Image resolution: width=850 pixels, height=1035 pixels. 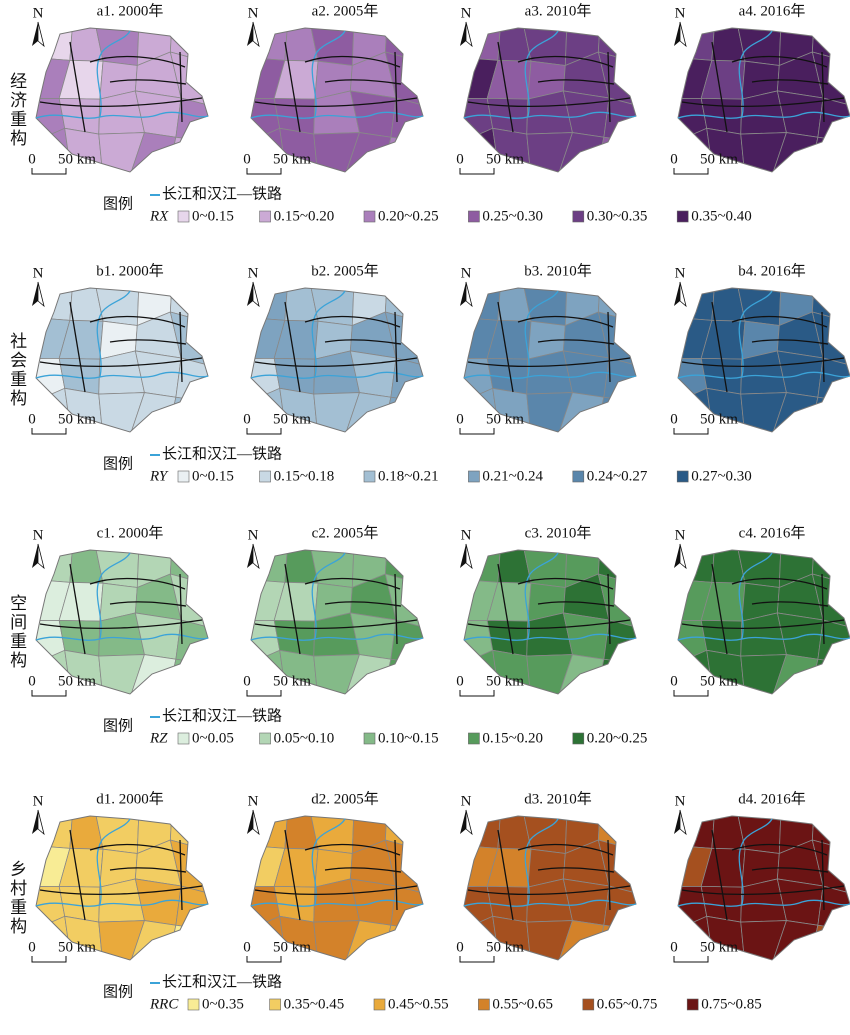 I want to click on map-panel: b4. 2016年 N 0 50 km, so click(x=760, y=348).